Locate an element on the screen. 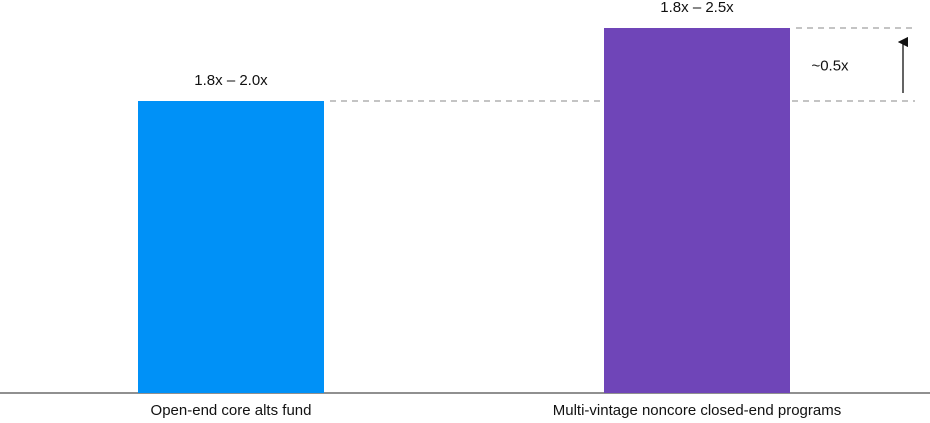 Image resolution: width=930 pixels, height=423 pixels. annotation: ~0.5x is located at coordinates (830, 65).